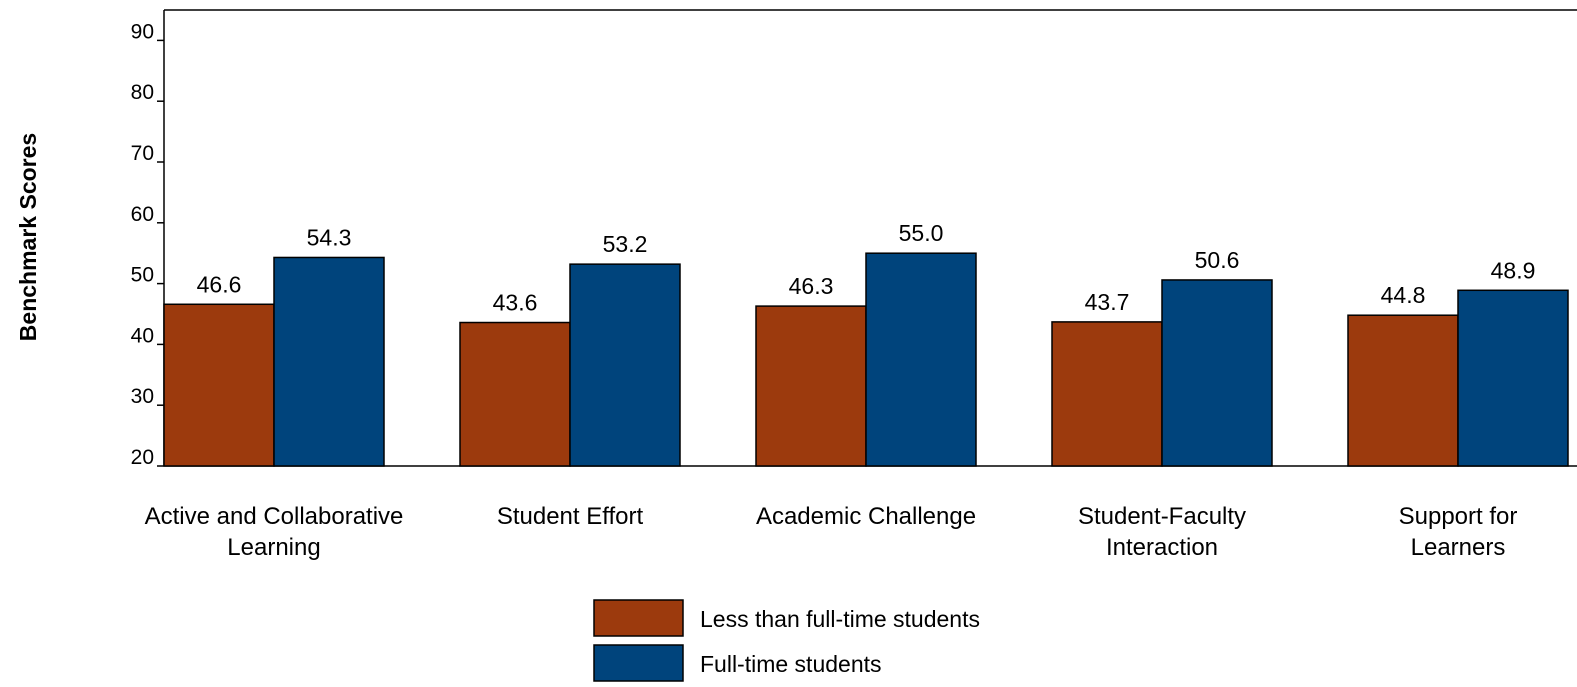 The image size is (1577, 687). What do you see at coordinates (147, 244) in the screenshot?
I see `y-axis-ticks: 20 30 40 50 60 70 80 90` at bounding box center [147, 244].